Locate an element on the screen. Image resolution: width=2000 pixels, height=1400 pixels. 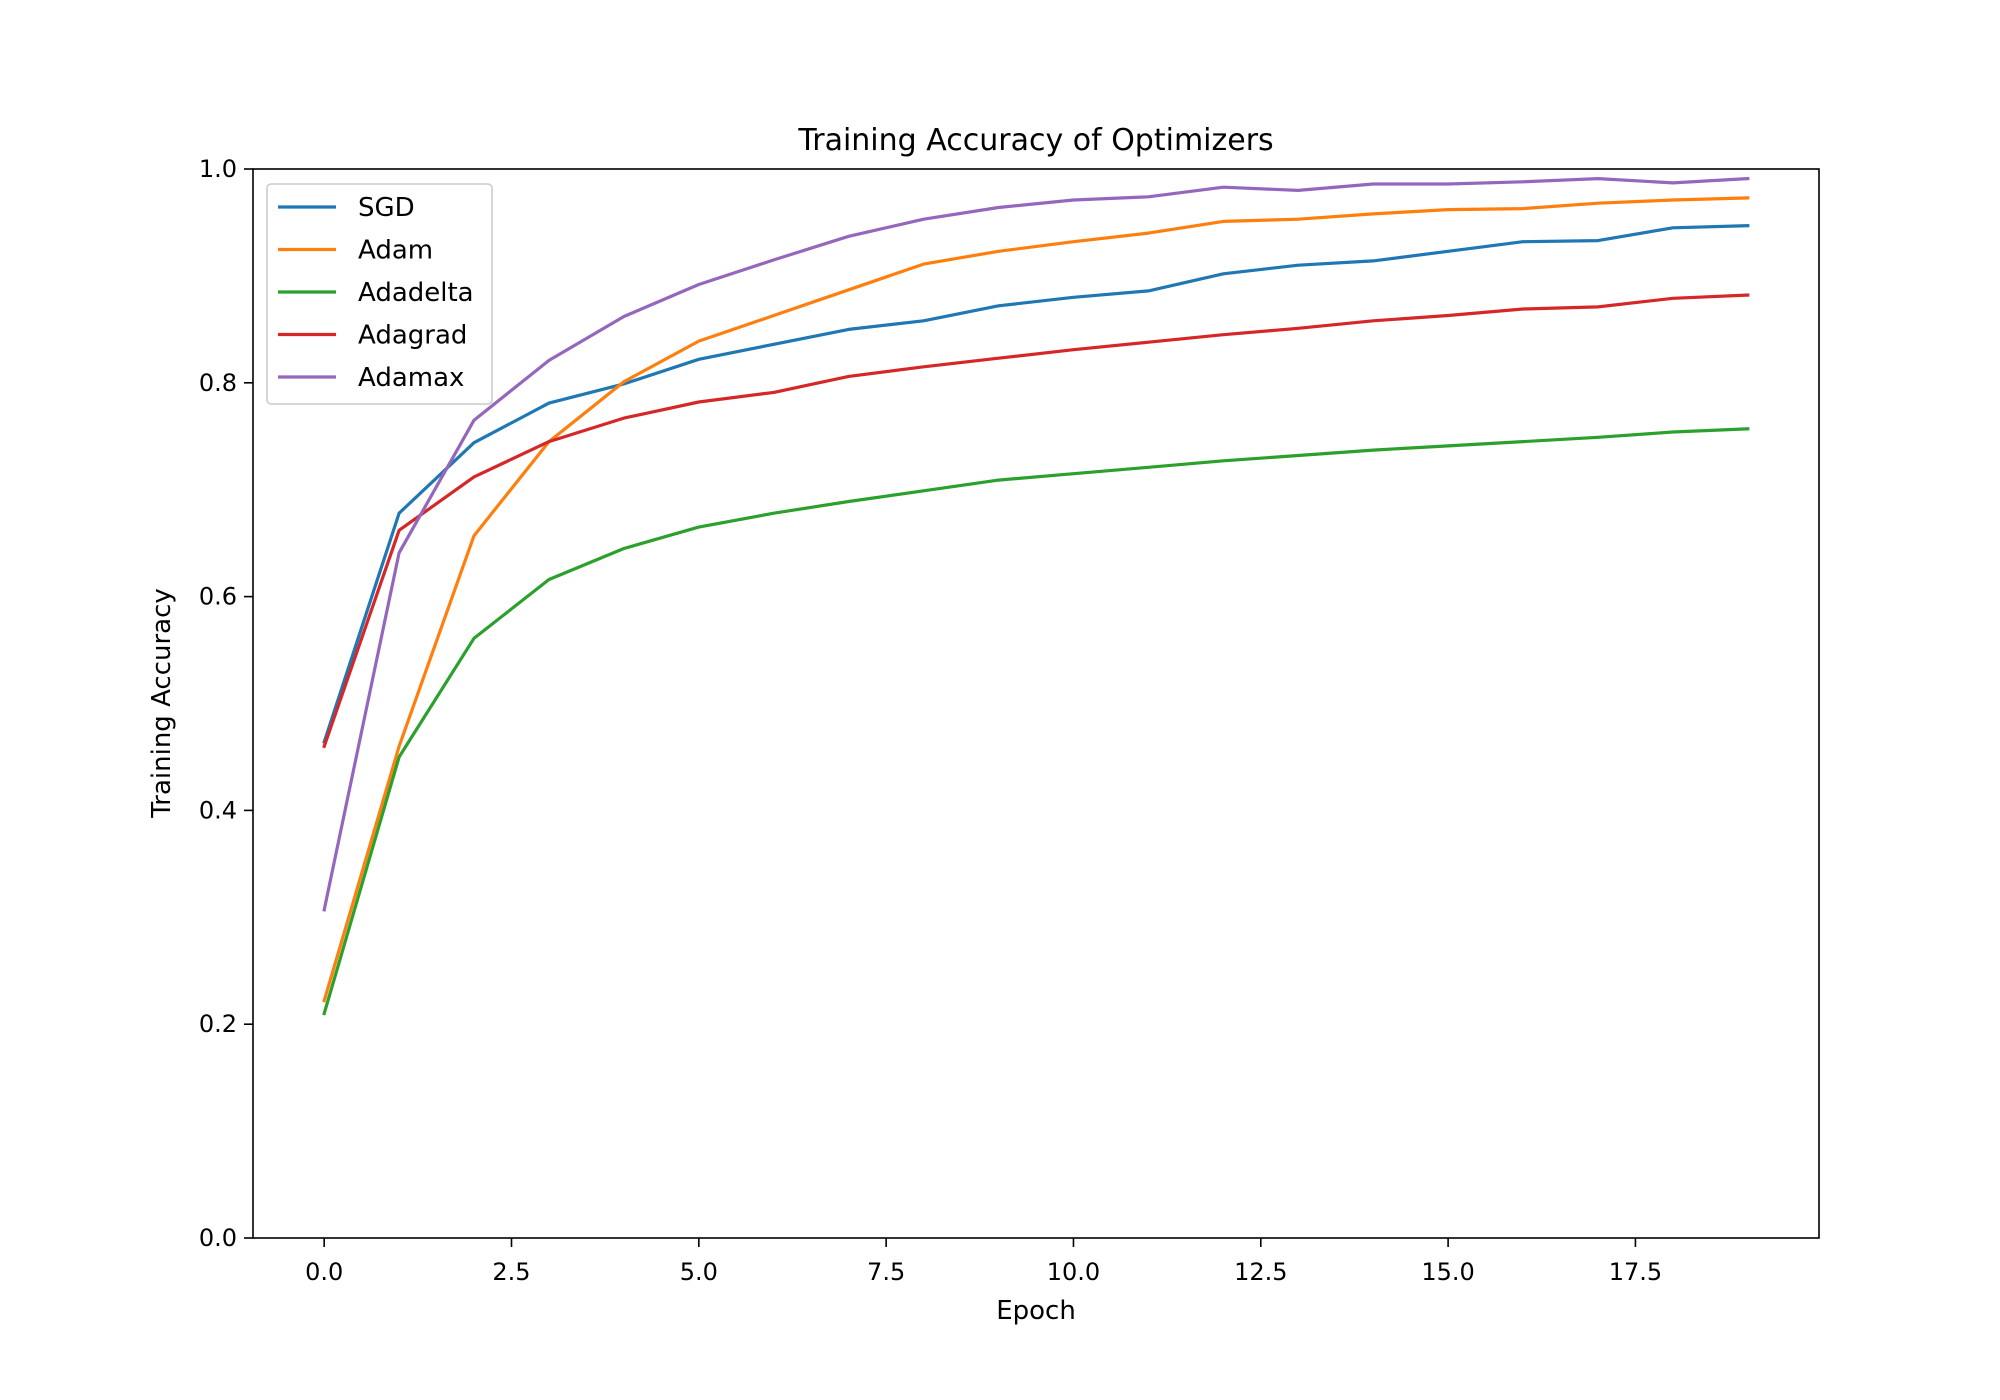
x-tick-label: 17.5 is located at coordinates (1635, 1272).